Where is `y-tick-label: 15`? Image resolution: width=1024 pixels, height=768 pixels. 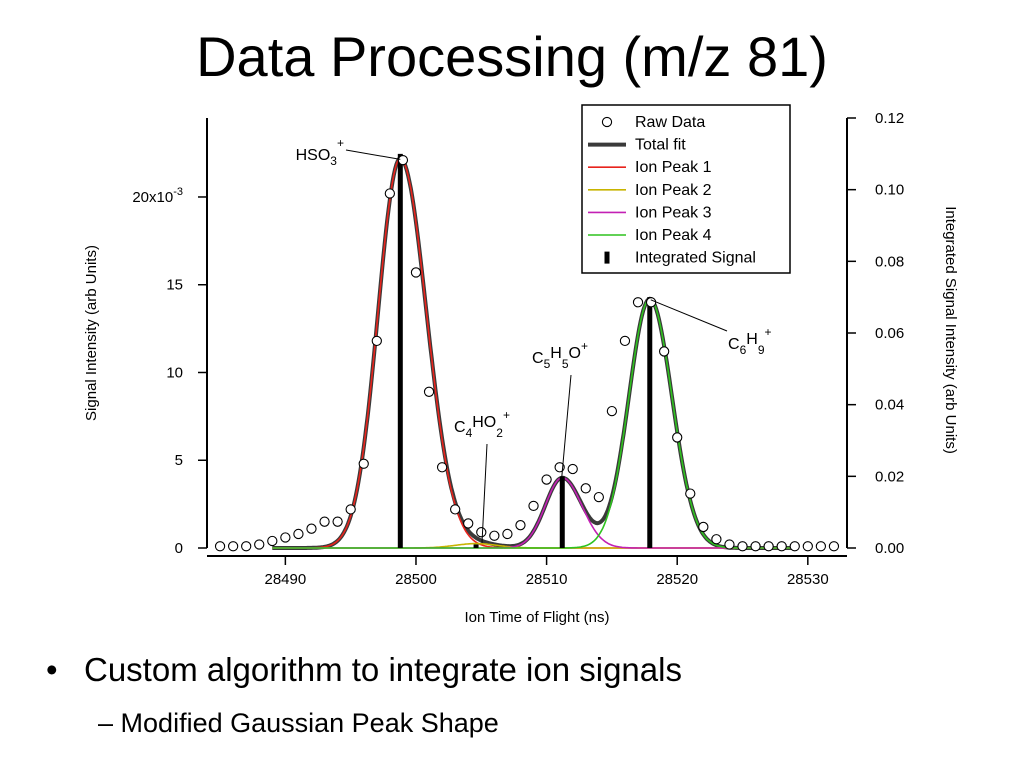
y-tick-label: 15 is located at coordinates (174, 285).